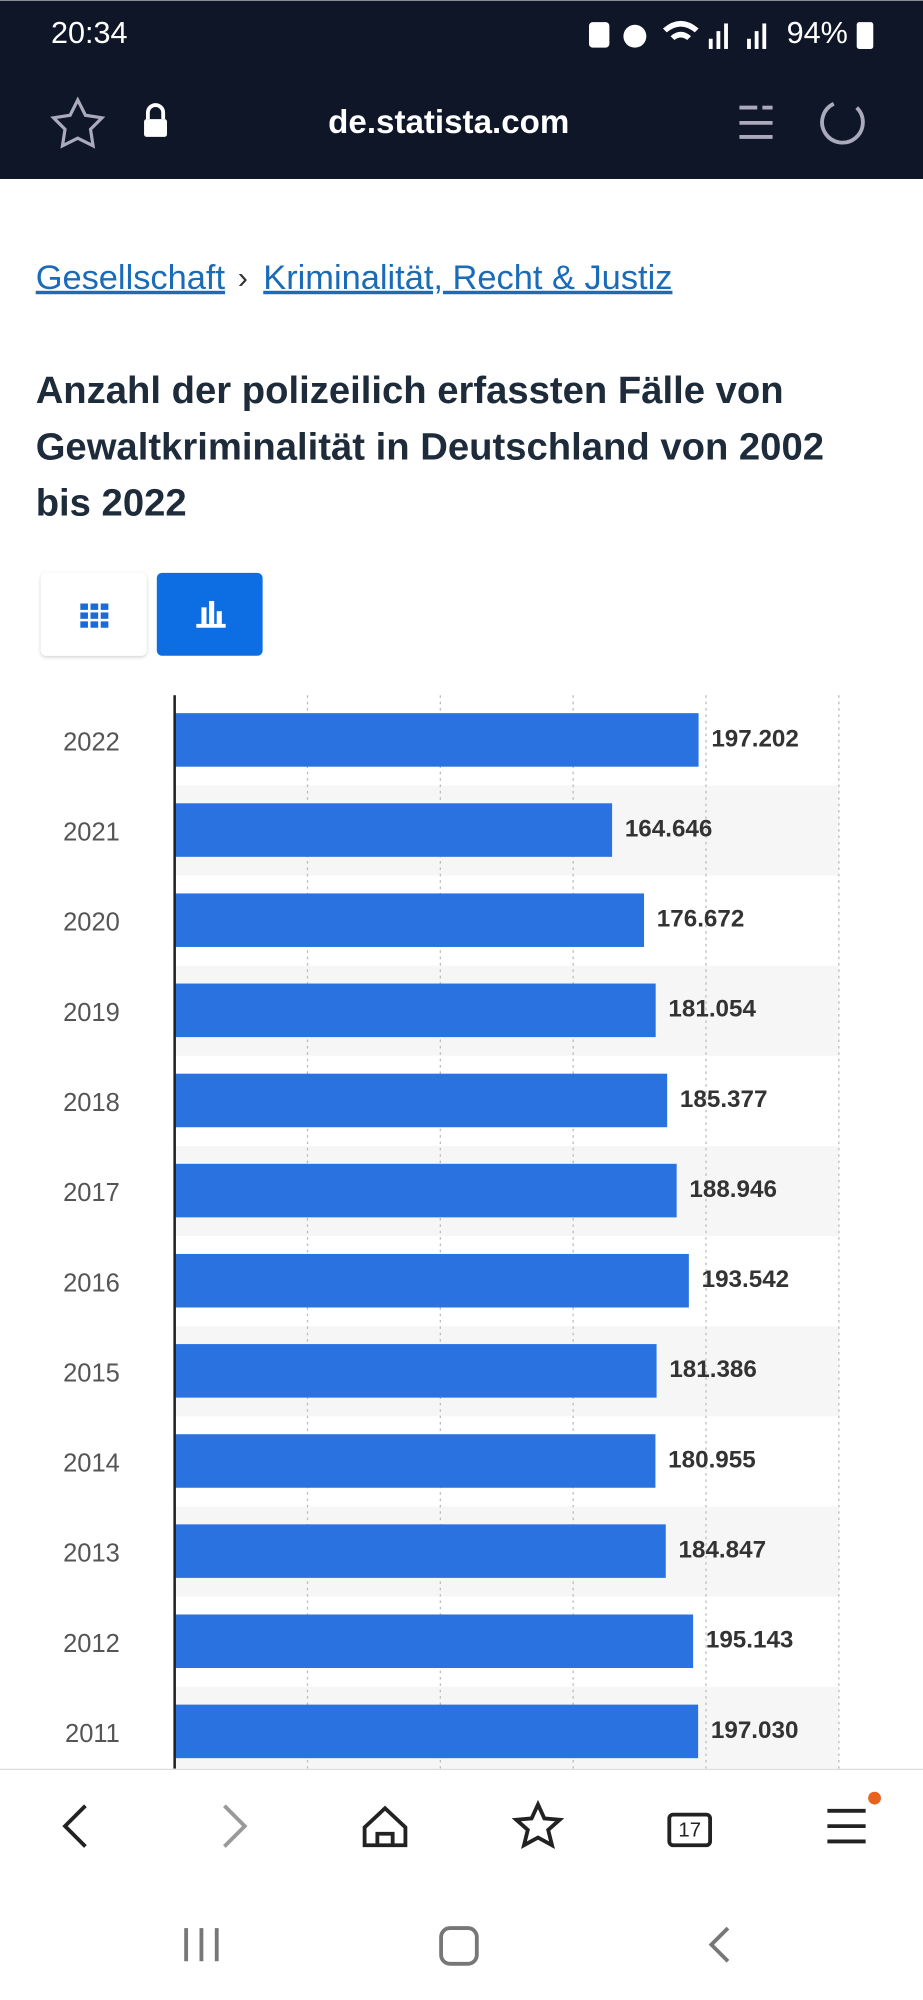 The height and width of the screenshot is (2000, 923). I want to click on category-label: 2012, so click(91, 1644).